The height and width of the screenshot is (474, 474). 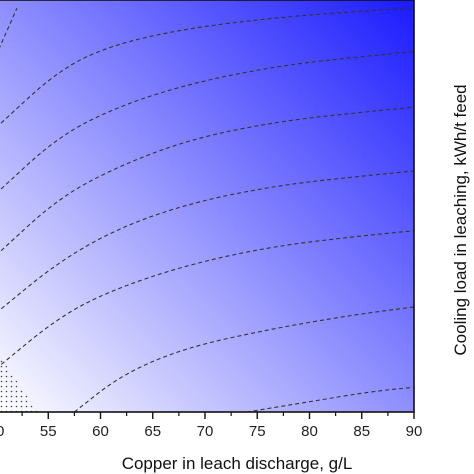 I want to click on x-tick-label: 75, so click(x=257, y=431).